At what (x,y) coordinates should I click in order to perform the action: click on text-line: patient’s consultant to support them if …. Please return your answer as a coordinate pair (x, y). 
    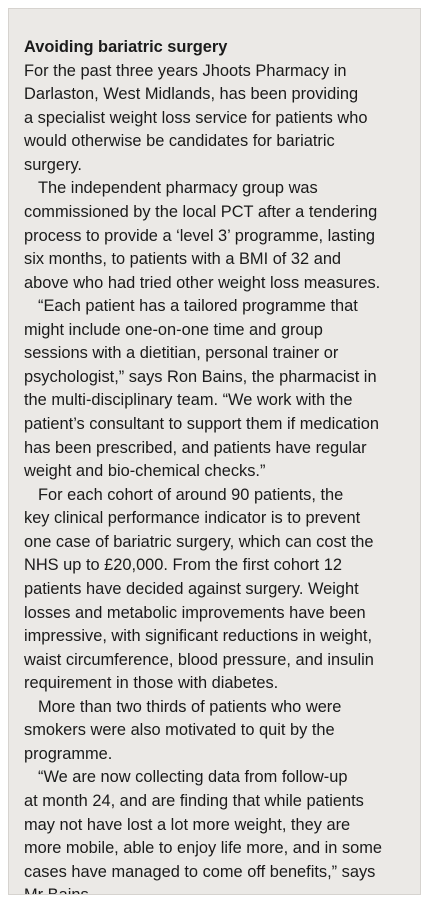
    Looking at the image, I should click on (202, 424).